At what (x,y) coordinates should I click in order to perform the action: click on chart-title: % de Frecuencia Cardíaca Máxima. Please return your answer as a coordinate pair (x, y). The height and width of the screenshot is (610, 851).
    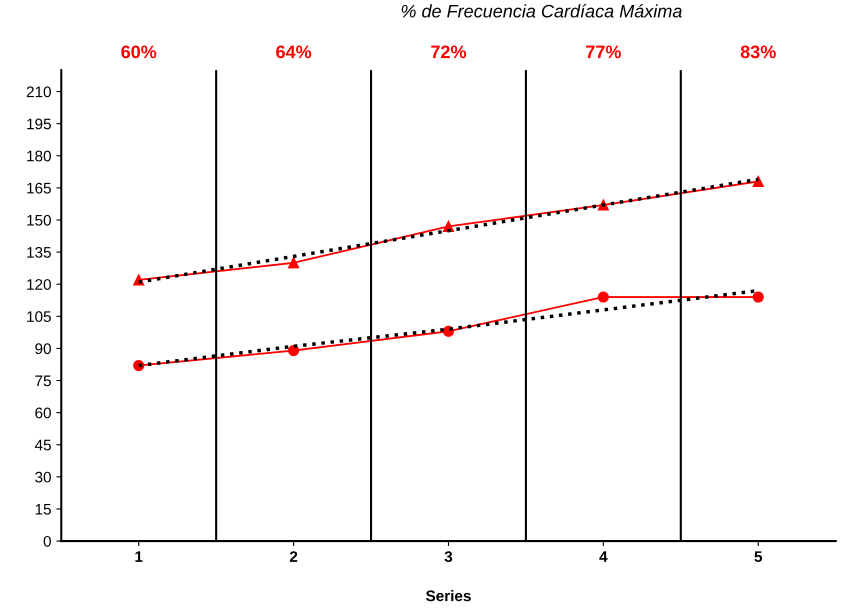
    Looking at the image, I should click on (542, 11).